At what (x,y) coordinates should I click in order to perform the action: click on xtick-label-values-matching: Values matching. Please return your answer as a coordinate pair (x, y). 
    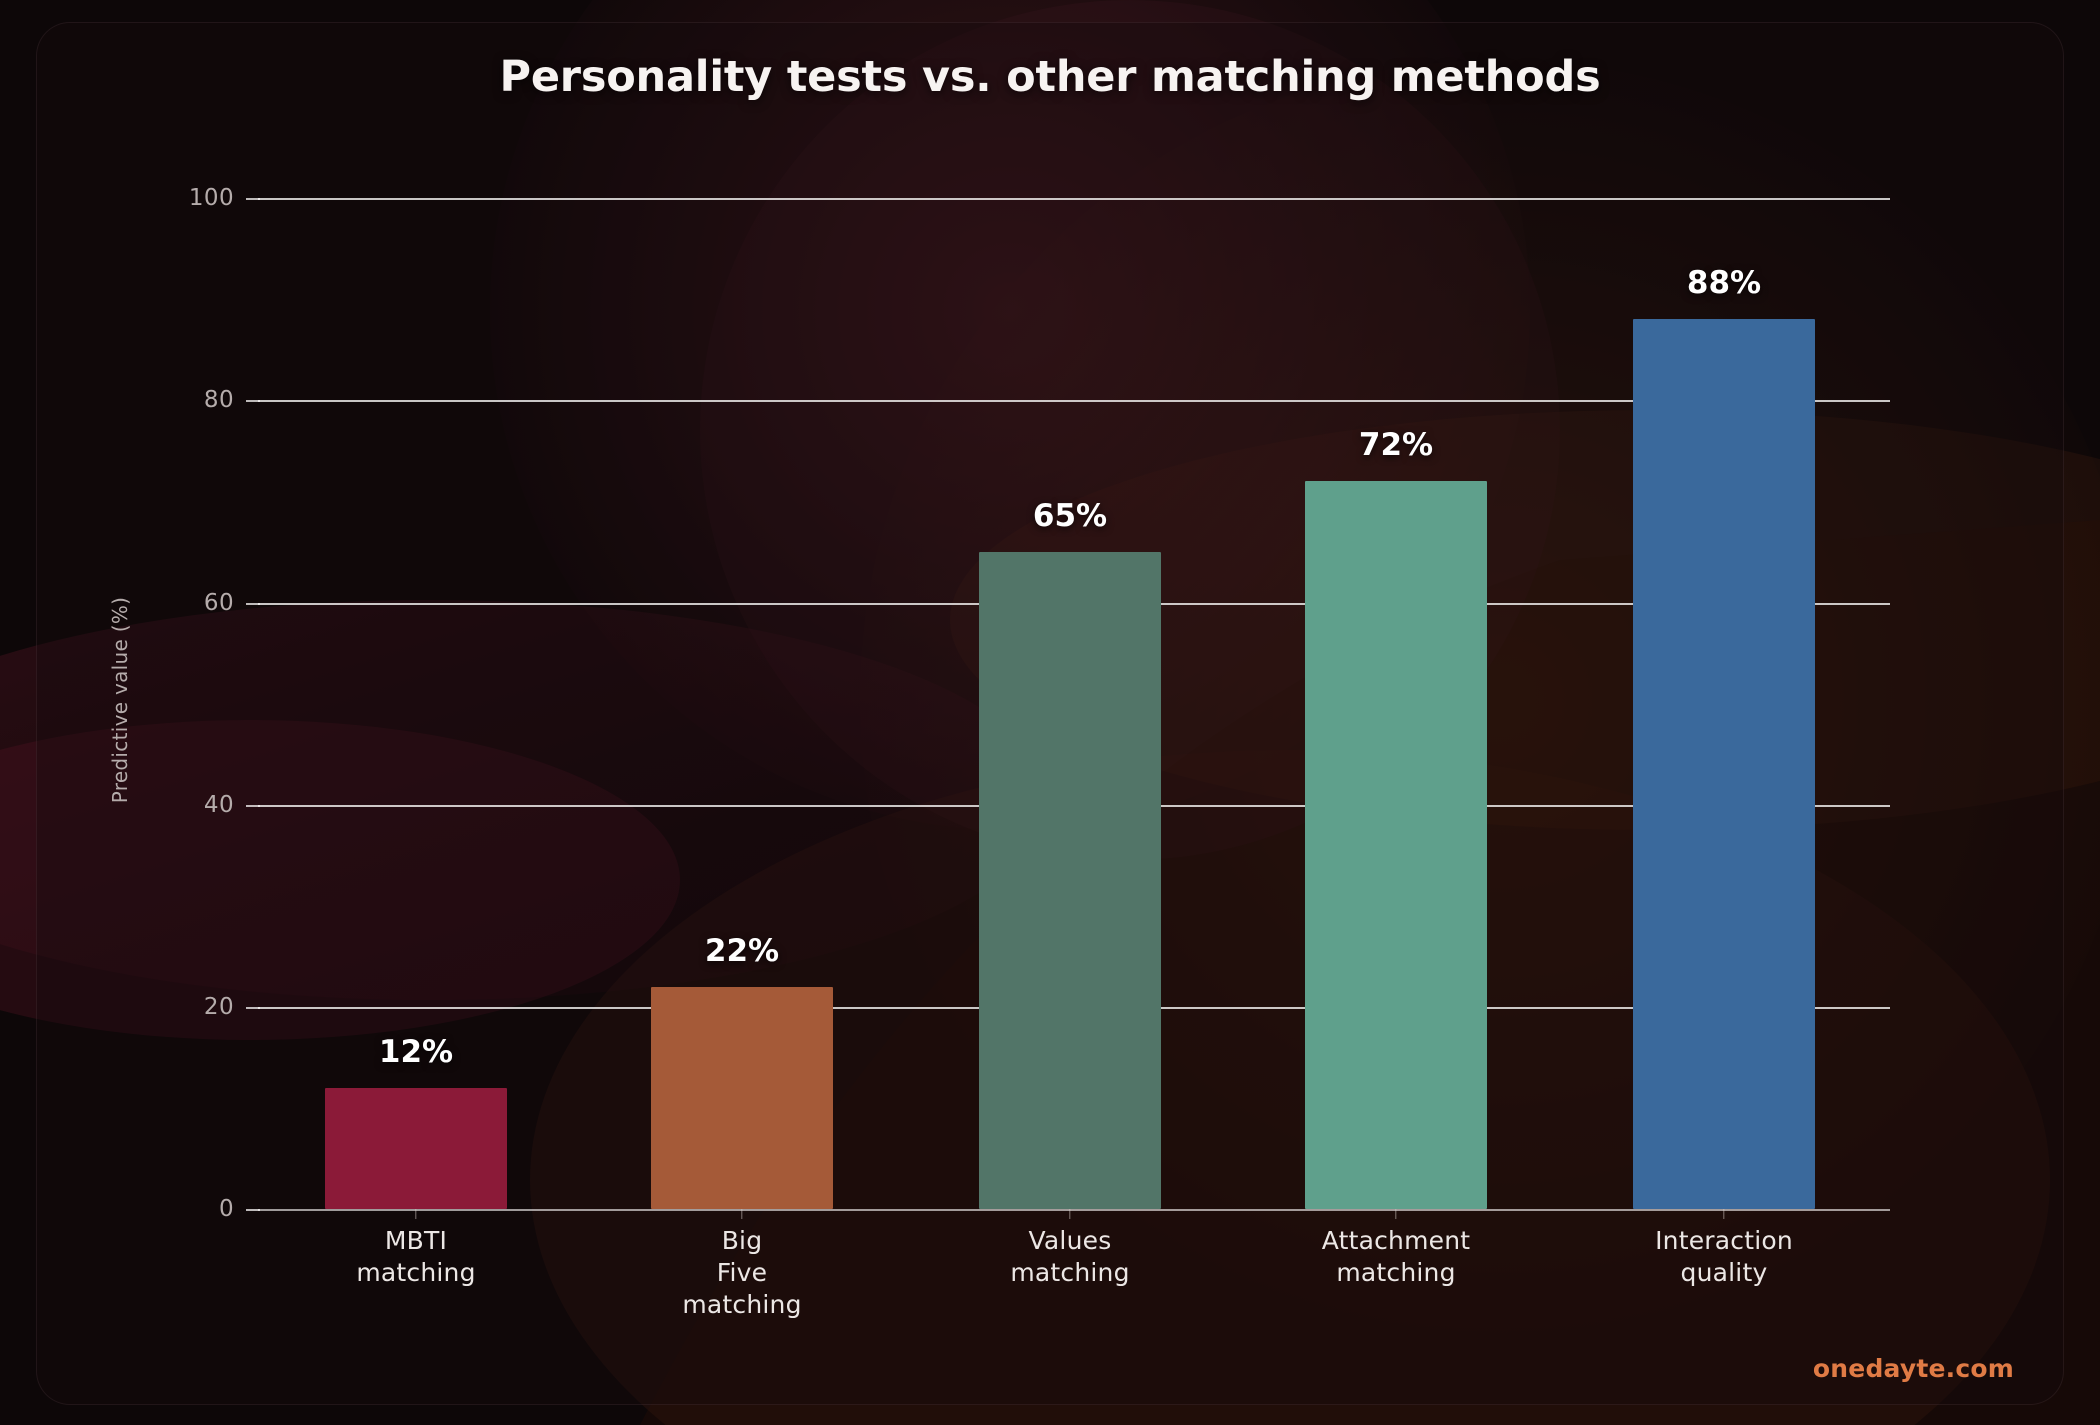
    Looking at the image, I should click on (1070, 1256).